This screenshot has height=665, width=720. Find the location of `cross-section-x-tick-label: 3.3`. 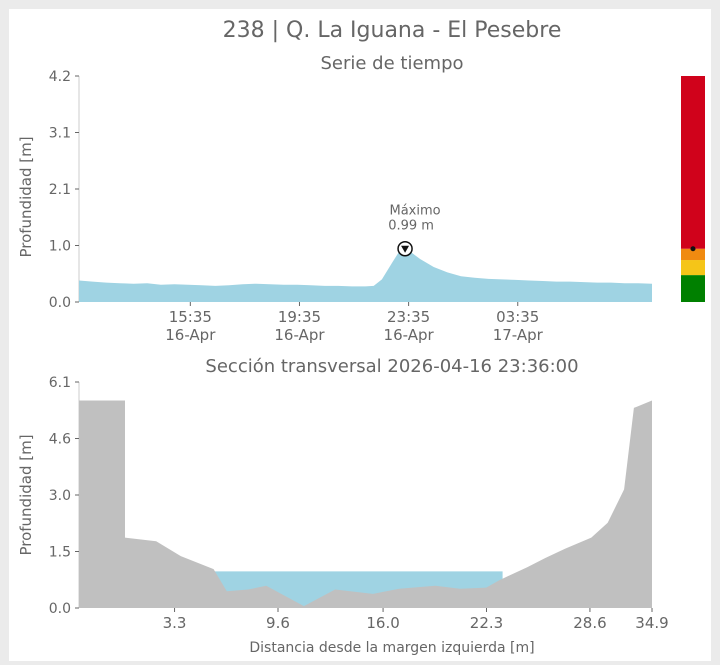

cross-section-x-tick-label: 3.3 is located at coordinates (175, 623).